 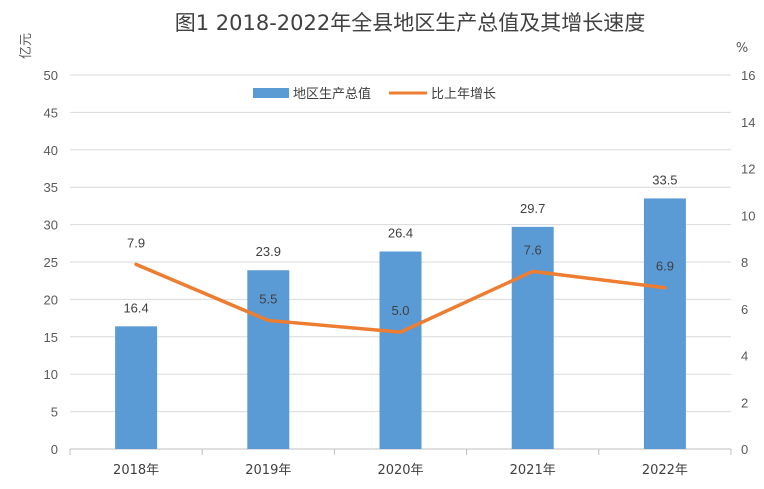 I want to click on line-value-label: 7.6, so click(x=533, y=249).